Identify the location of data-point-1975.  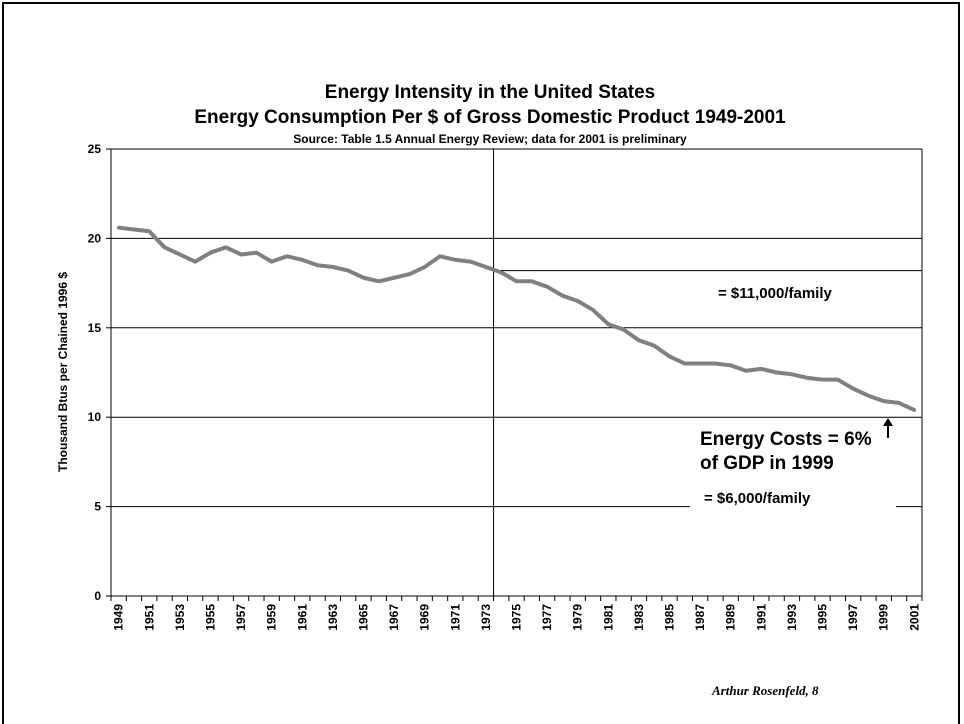
(516, 281).